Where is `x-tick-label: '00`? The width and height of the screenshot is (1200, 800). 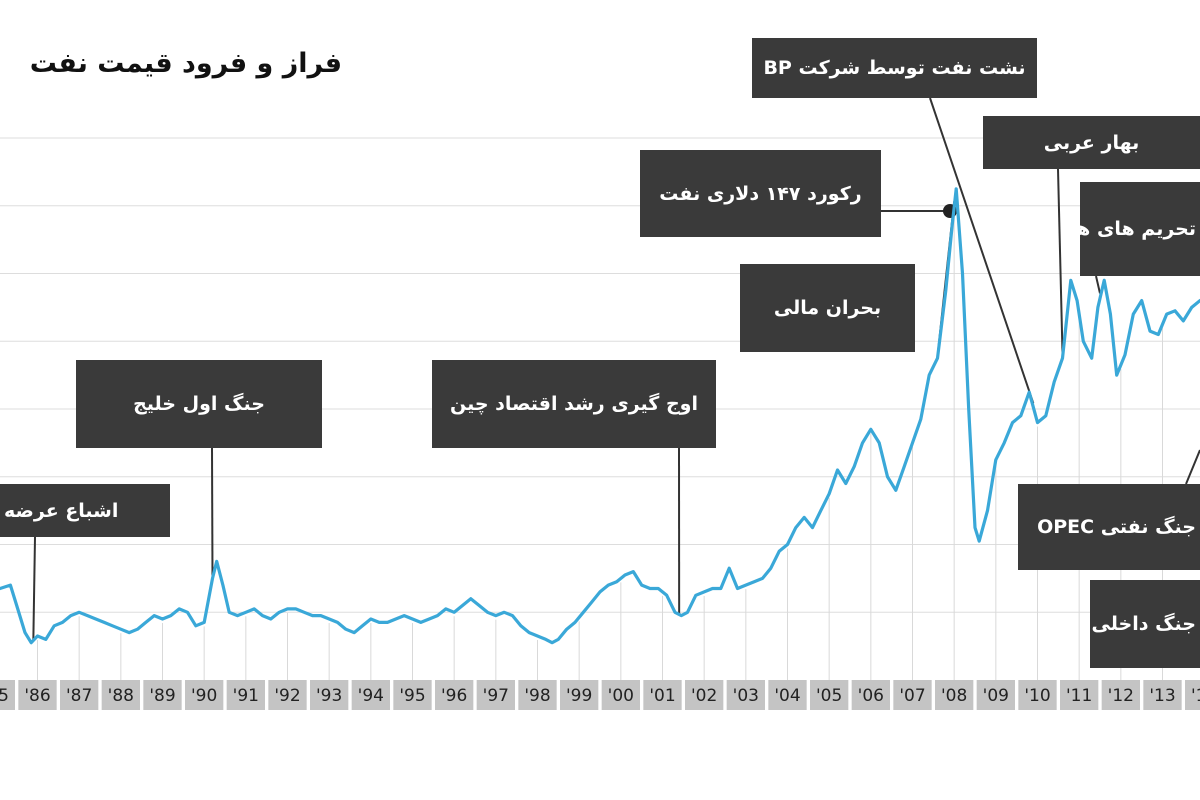 x-tick-label: '00 is located at coordinates (621, 696).